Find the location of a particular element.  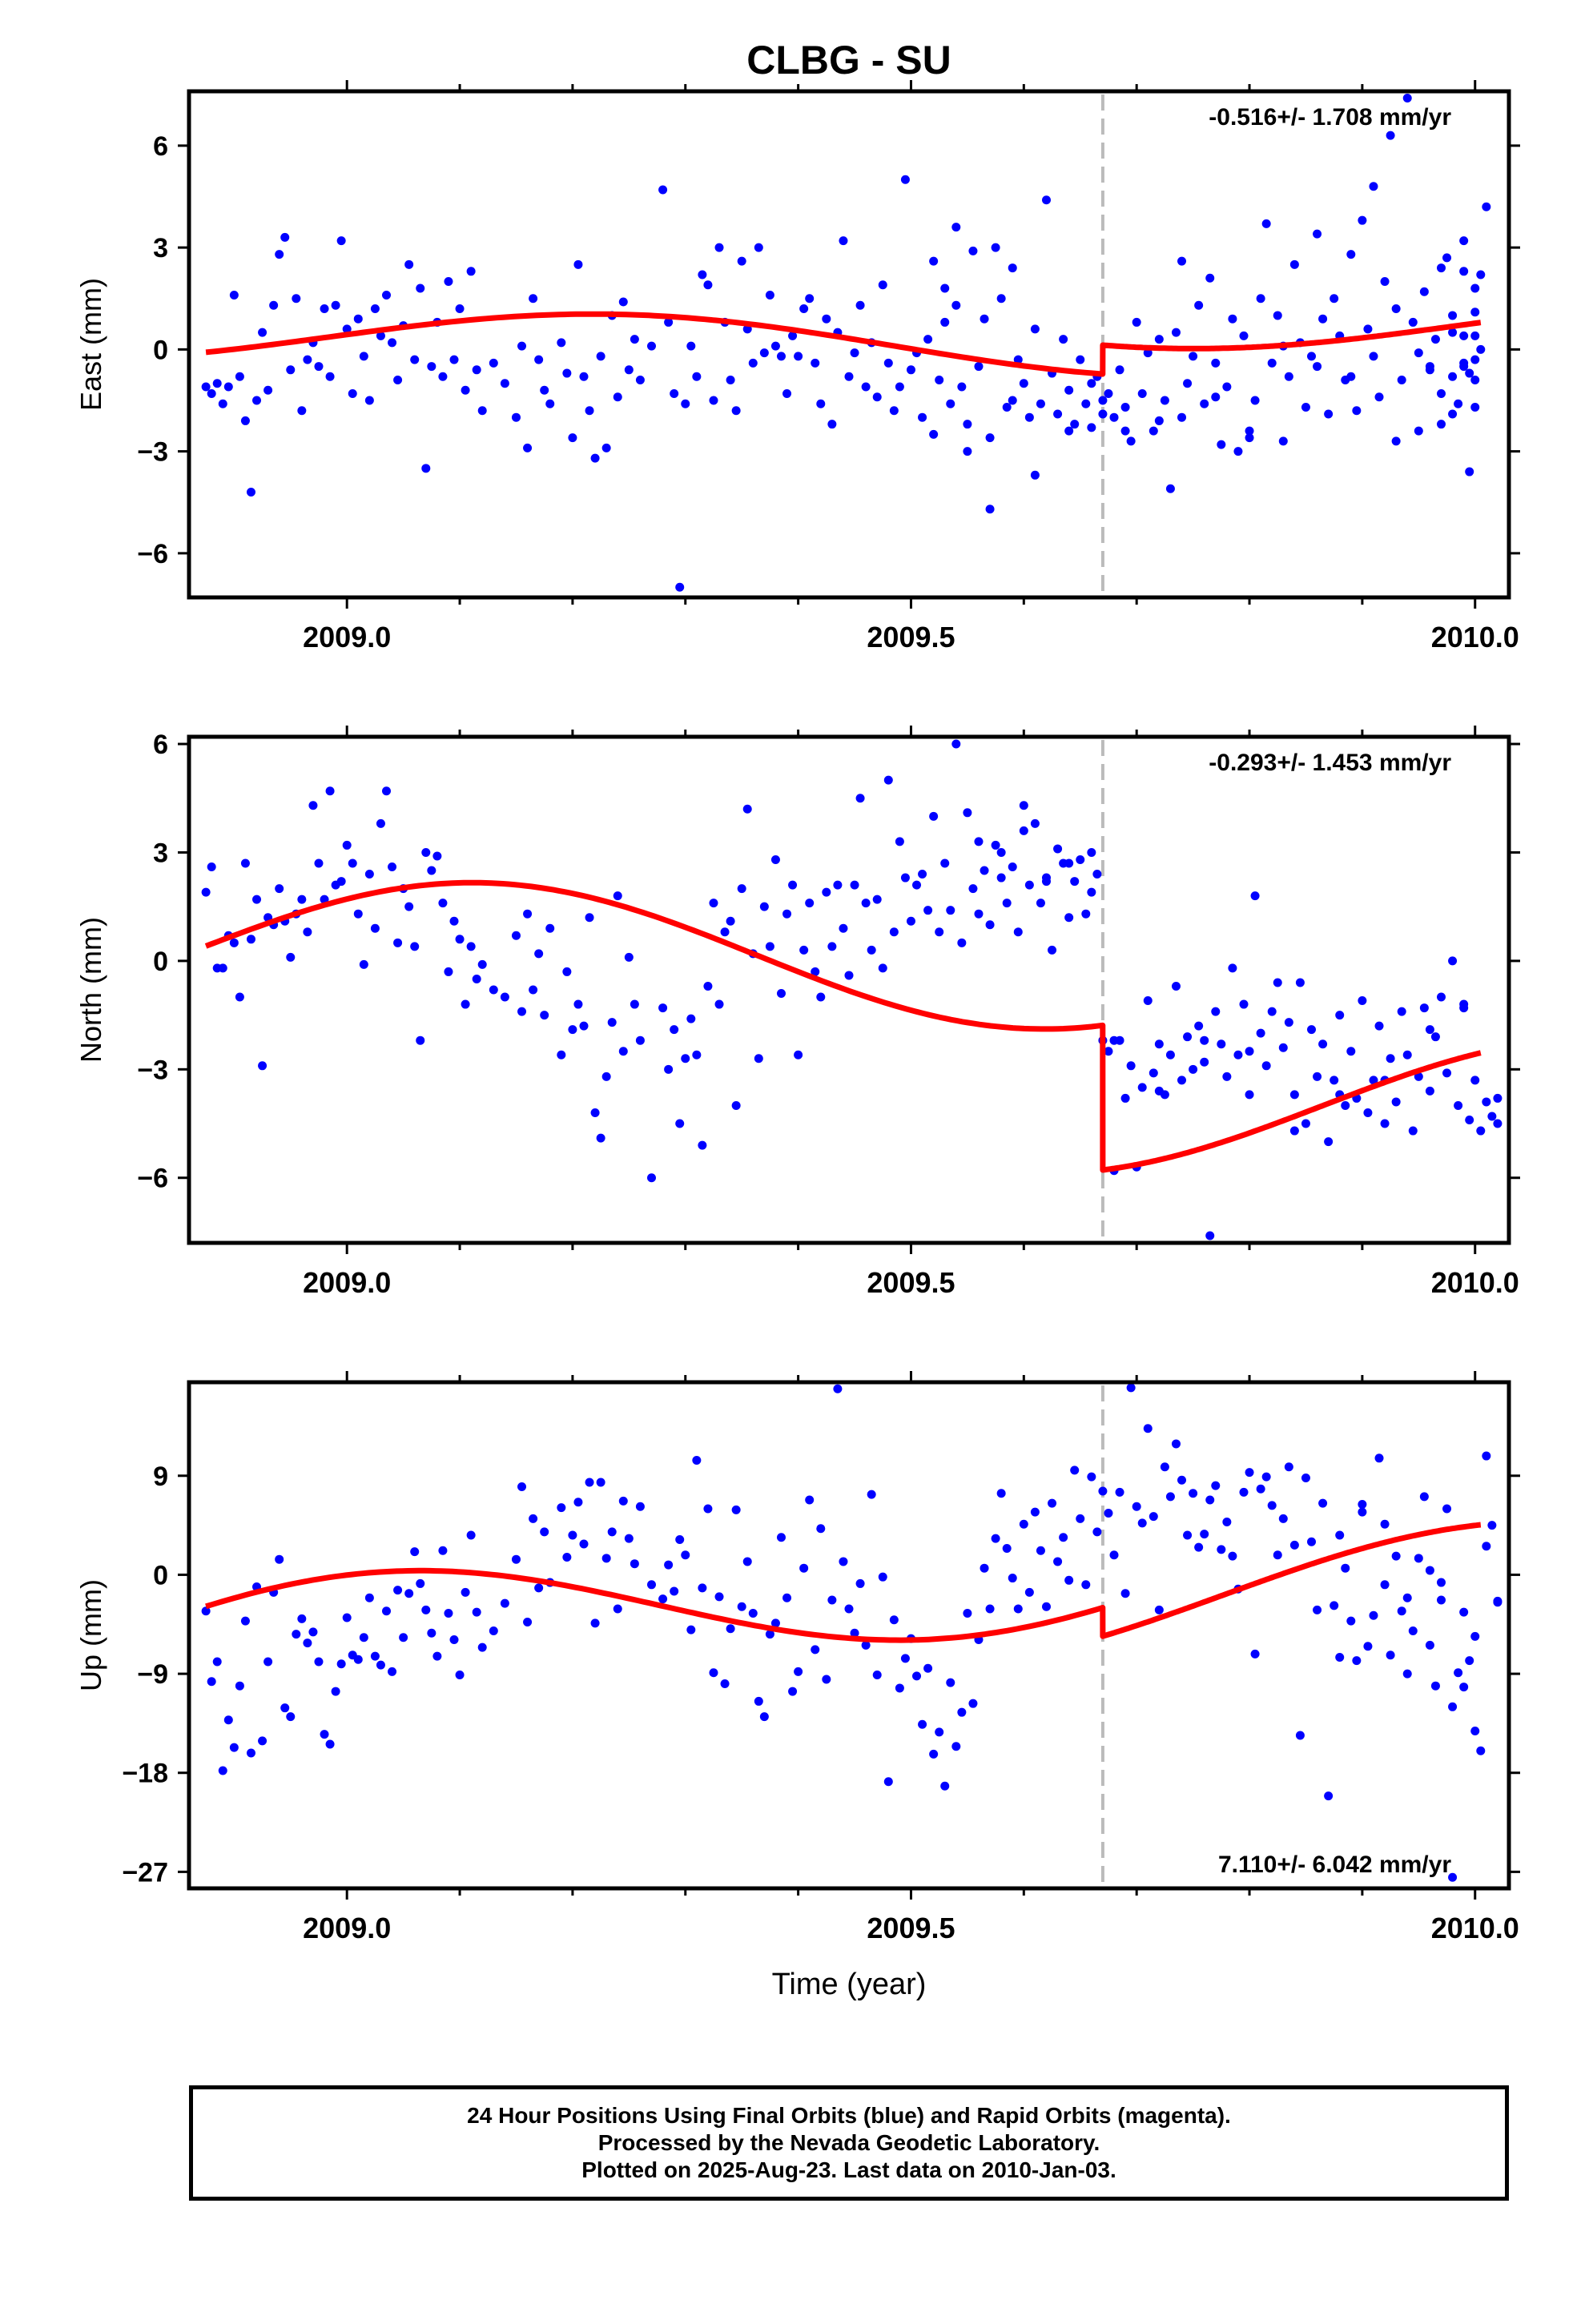

fit-curve-north is located at coordinates (843, 1026).